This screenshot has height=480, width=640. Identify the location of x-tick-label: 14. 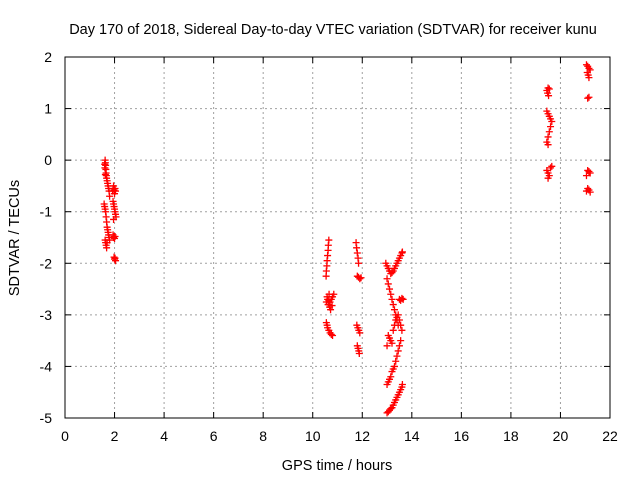
(412, 436).